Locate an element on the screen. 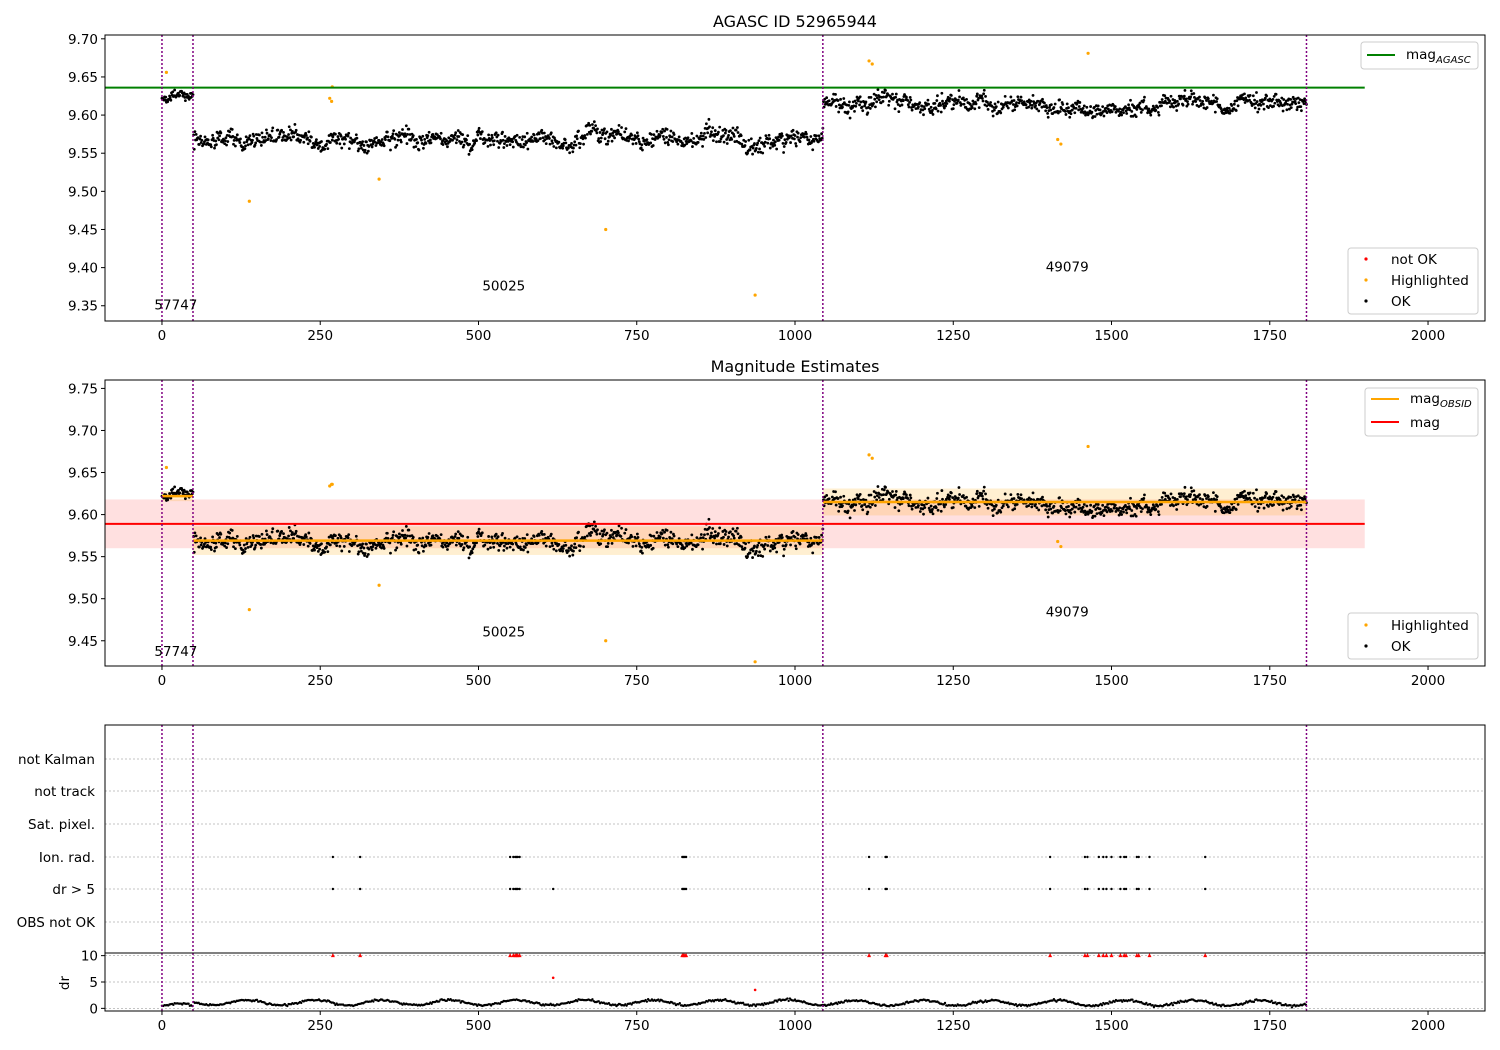 The height and width of the screenshot is (1050, 1500). svg-text: magAGASC is located at coordinates (1438, 56).